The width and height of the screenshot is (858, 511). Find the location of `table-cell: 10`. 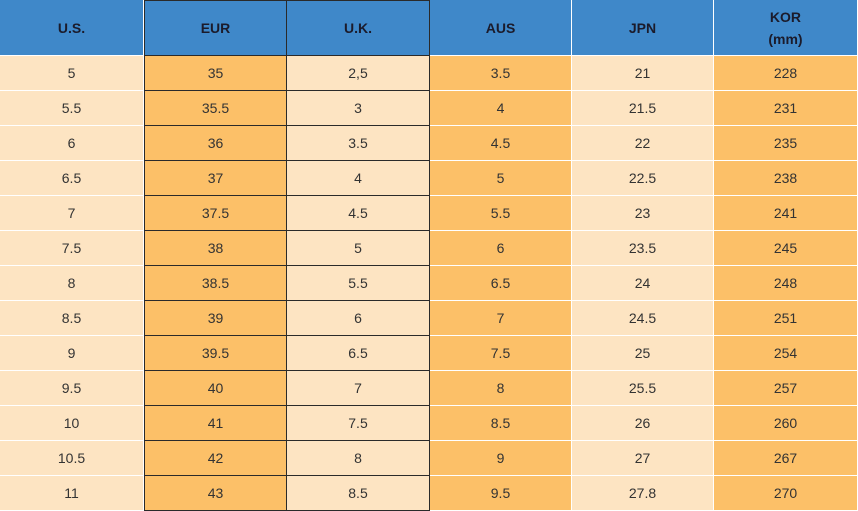

table-cell: 10 is located at coordinates (72, 423).